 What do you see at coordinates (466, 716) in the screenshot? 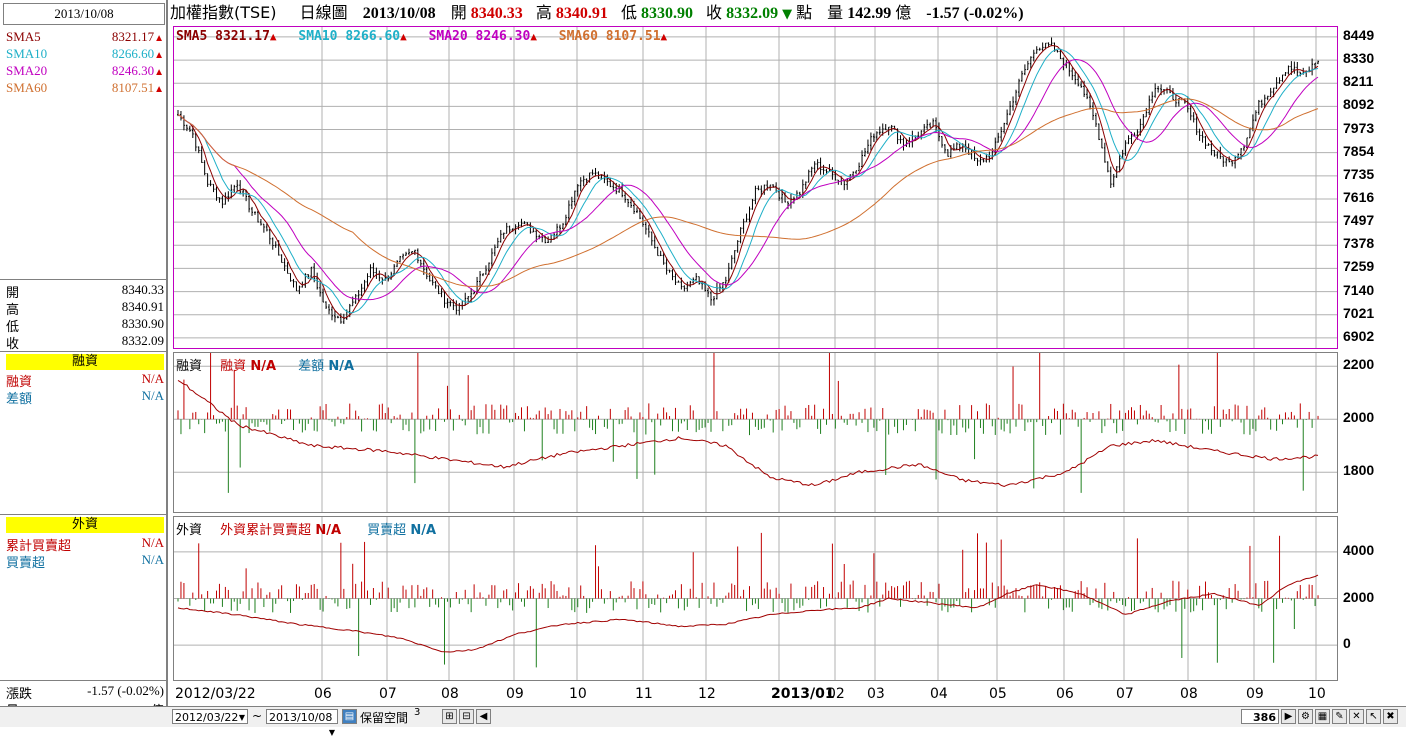
I see `zoom-out-icon: ⊟` at bounding box center [466, 716].